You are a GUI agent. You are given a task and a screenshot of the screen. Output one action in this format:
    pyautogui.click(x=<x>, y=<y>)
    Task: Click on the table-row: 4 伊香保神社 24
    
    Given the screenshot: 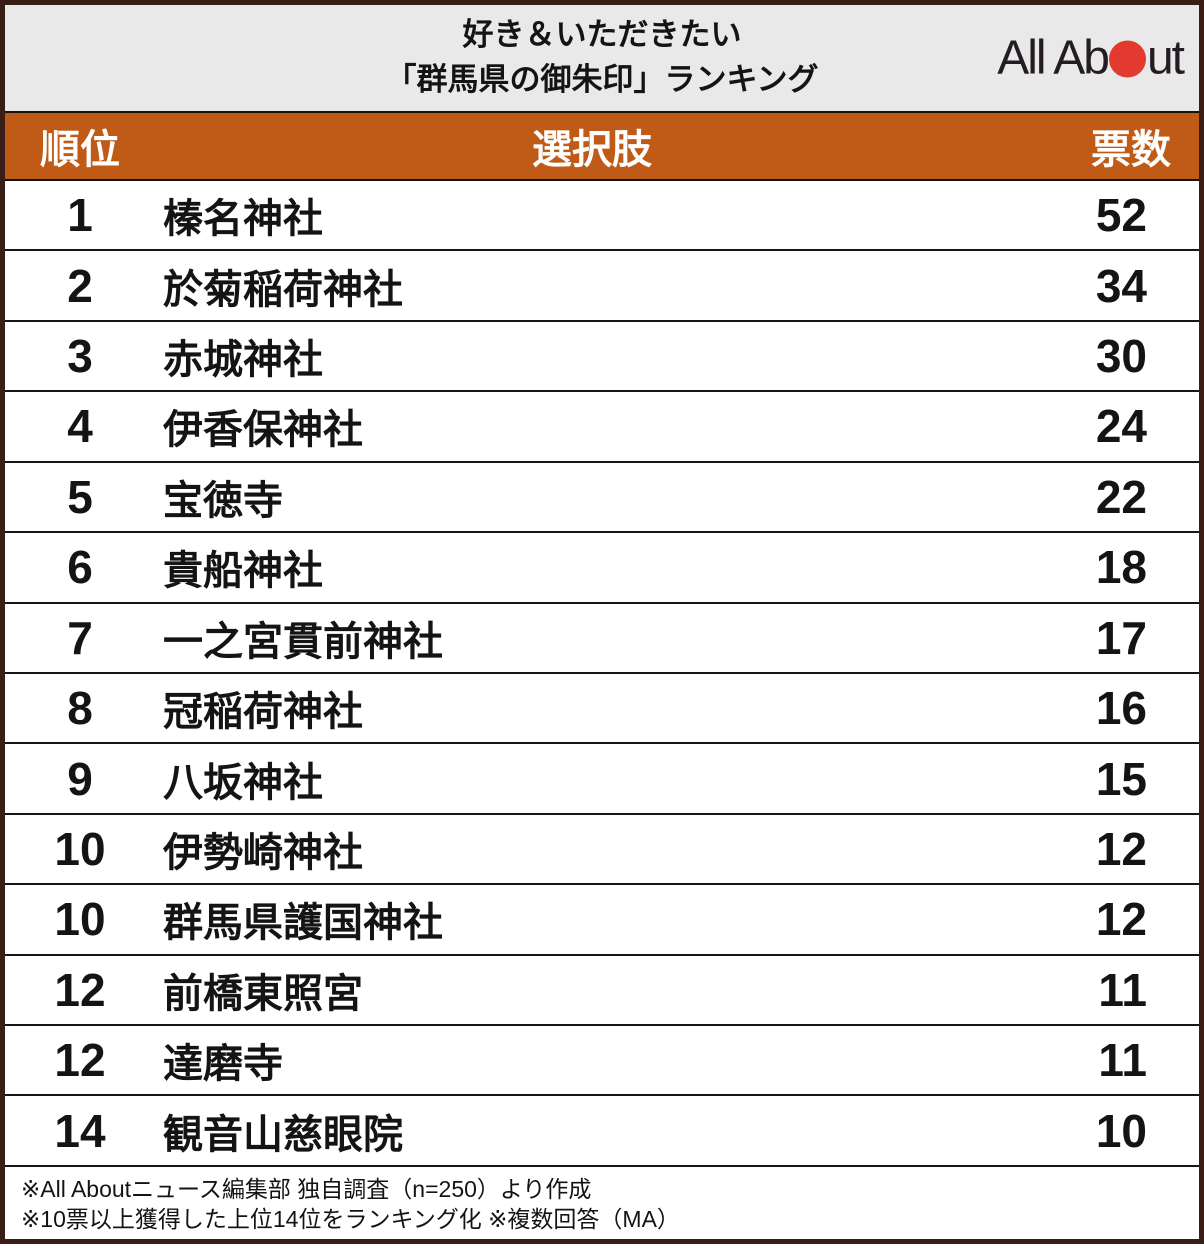 What is the action you would take?
    pyautogui.click(x=602, y=427)
    